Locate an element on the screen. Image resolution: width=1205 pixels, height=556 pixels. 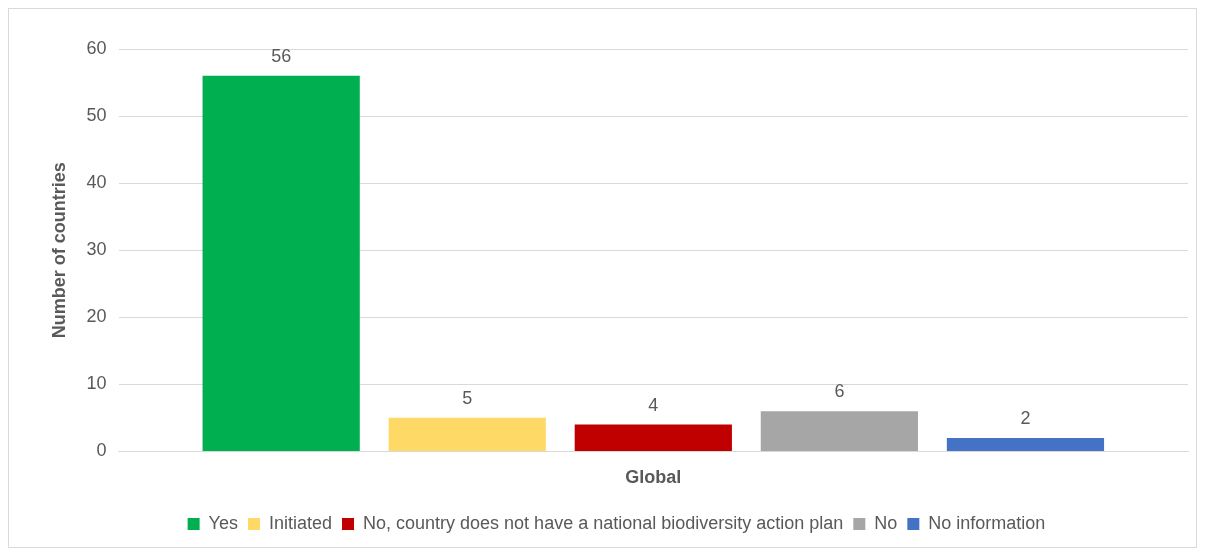
legend-label: No is located at coordinates (886, 522).